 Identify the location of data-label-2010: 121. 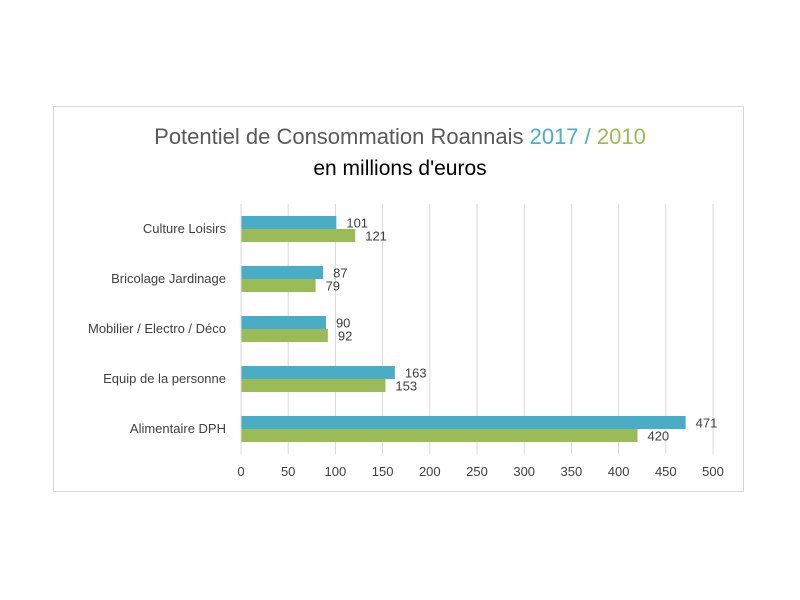
(376, 236).